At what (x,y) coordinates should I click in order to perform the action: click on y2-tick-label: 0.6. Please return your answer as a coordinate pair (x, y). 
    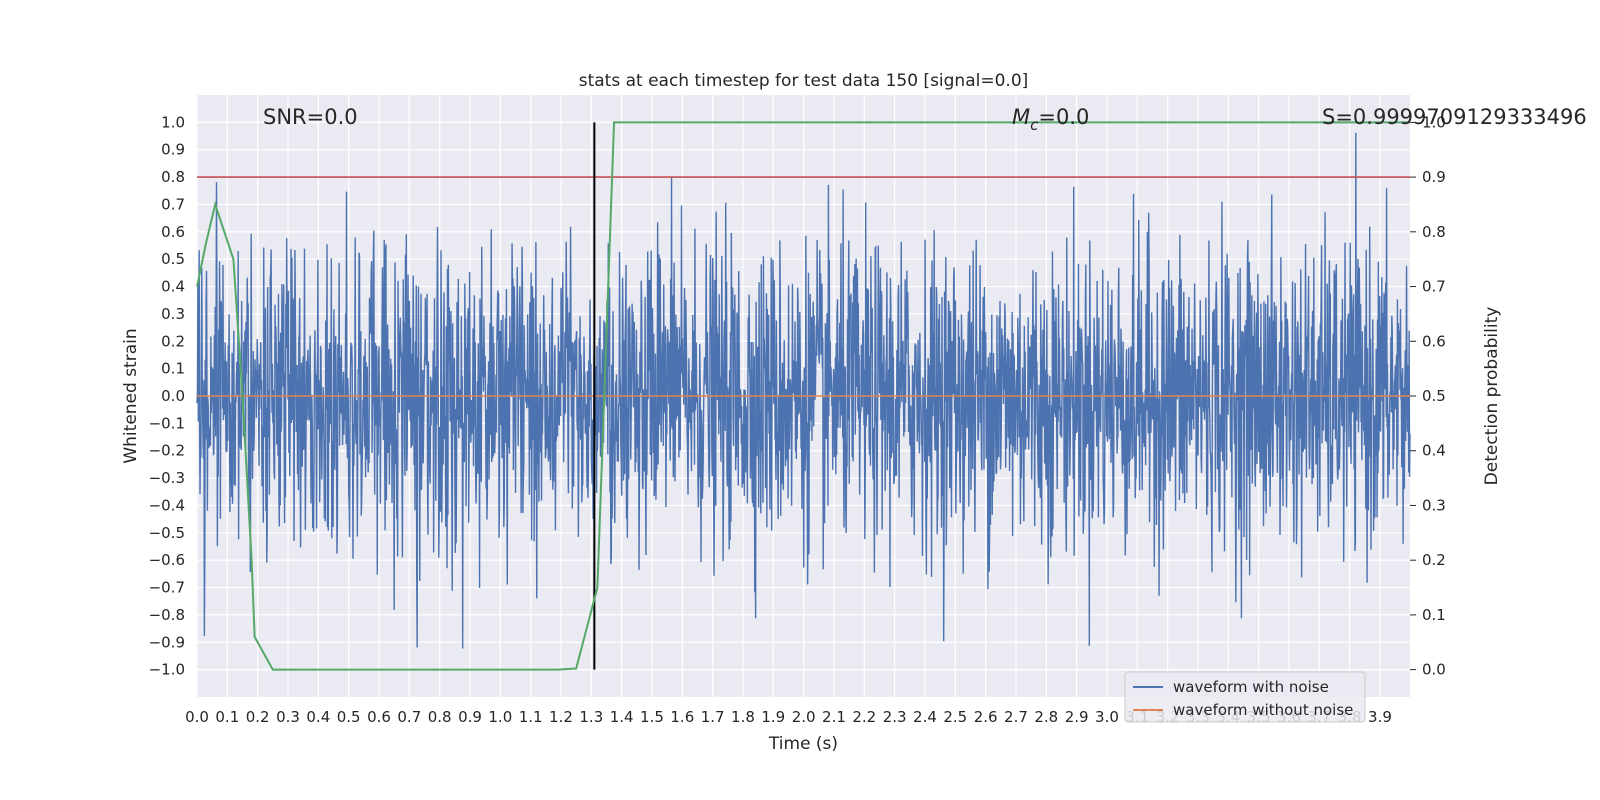
    Looking at the image, I should click on (1434, 341).